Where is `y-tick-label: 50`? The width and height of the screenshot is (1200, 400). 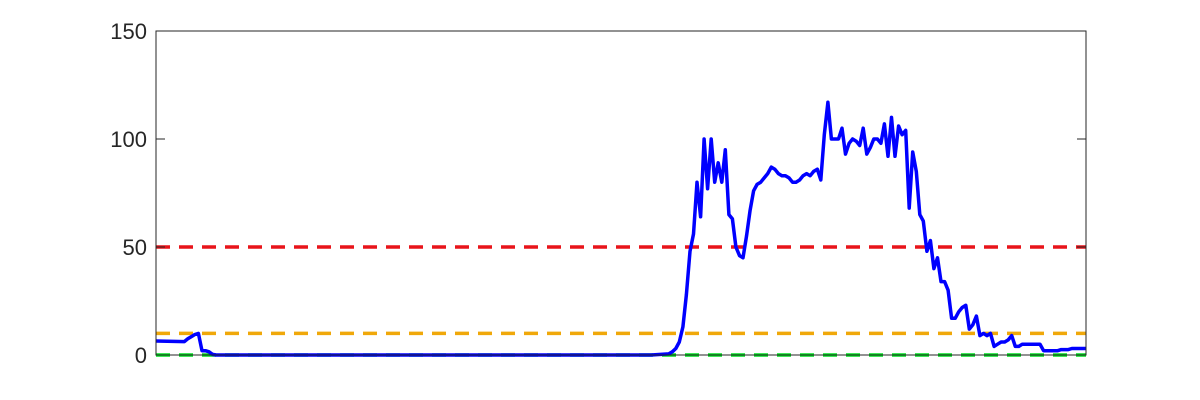 y-tick-label: 50 is located at coordinates (135, 247).